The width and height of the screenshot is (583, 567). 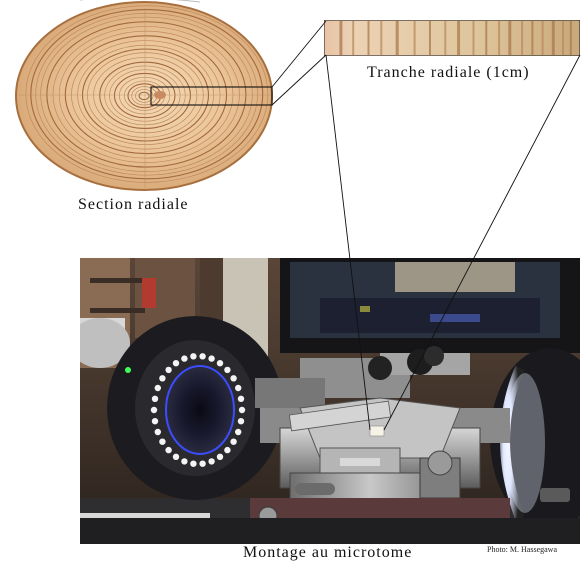 I want to click on wood-cross-section, so click(x=144, y=95).